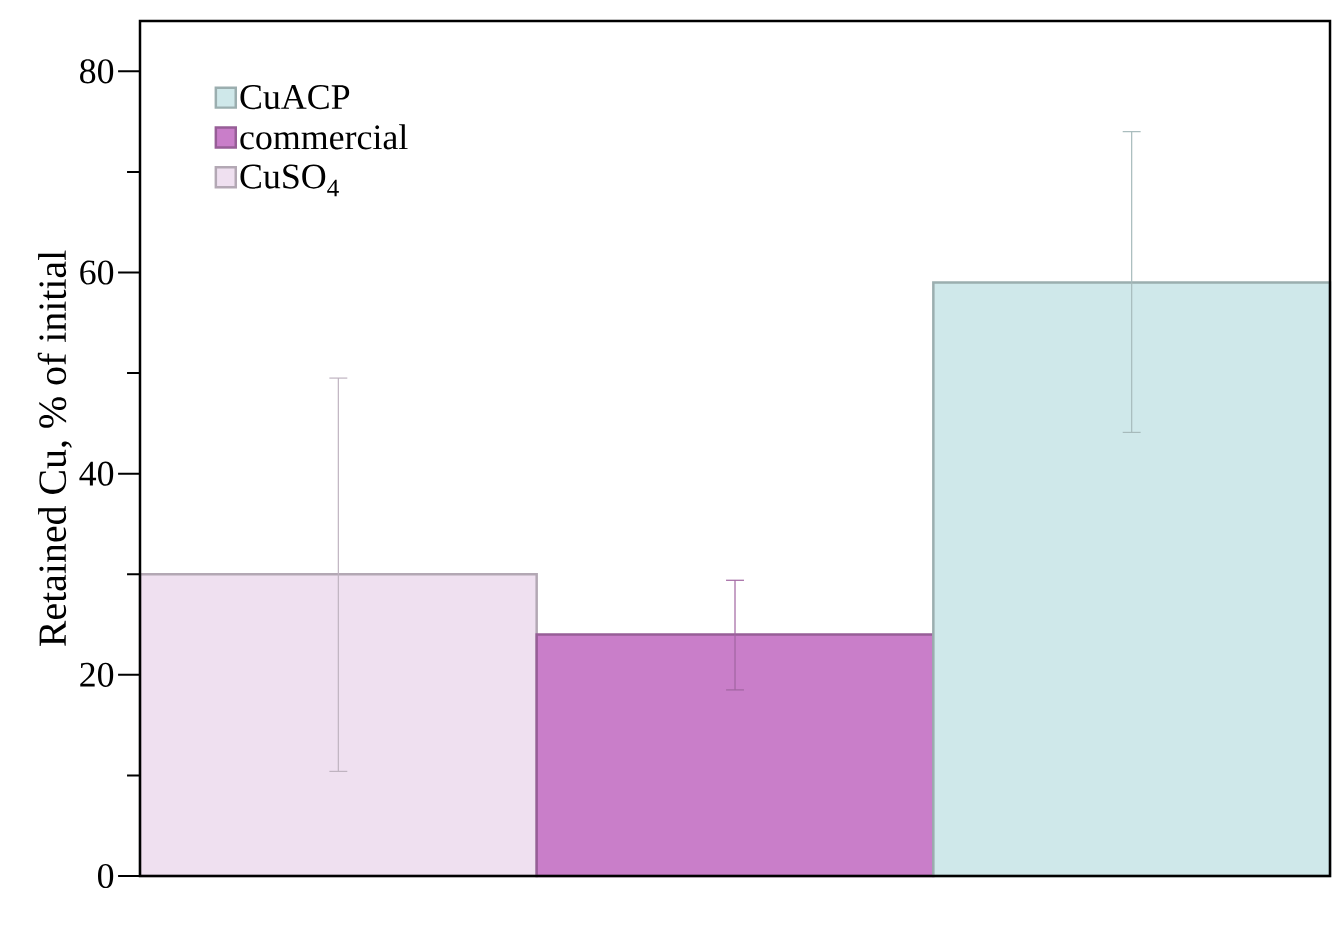 The height and width of the screenshot is (938, 1334). What do you see at coordinates (295, 97) in the screenshot?
I see `legend-label: CuACP` at bounding box center [295, 97].